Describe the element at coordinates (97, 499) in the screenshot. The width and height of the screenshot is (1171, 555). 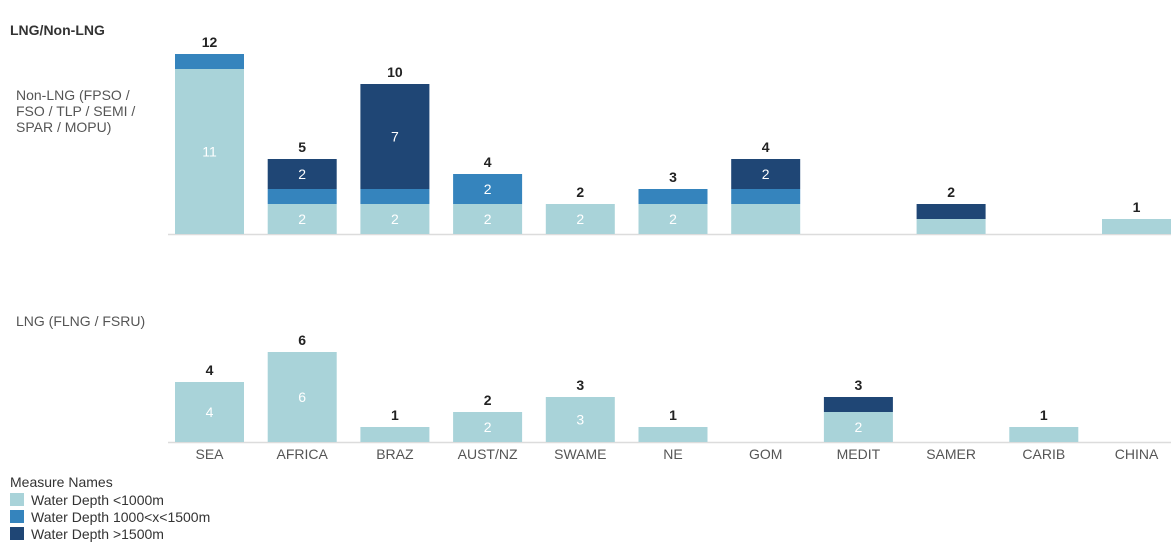
I see `legend-label-shallow: Water Depth <1000m` at that location.